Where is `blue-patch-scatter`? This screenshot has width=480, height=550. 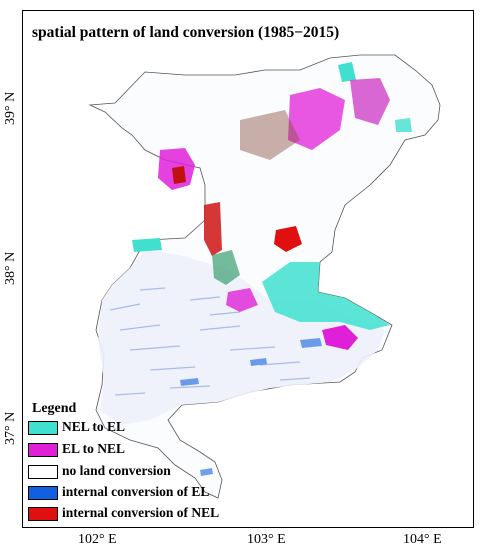 blue-patch-scatter is located at coordinates (251, 407).